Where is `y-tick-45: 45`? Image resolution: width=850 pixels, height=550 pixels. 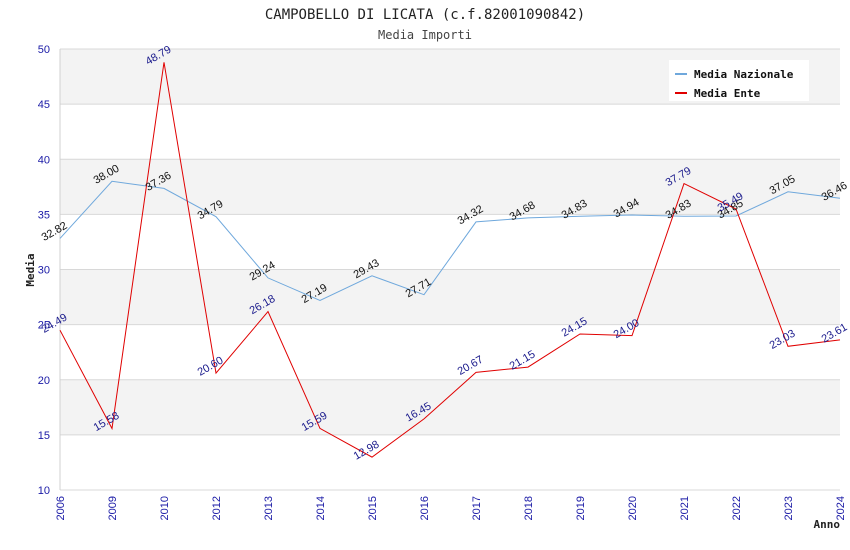 y-tick-45: 45 is located at coordinates (44, 105).